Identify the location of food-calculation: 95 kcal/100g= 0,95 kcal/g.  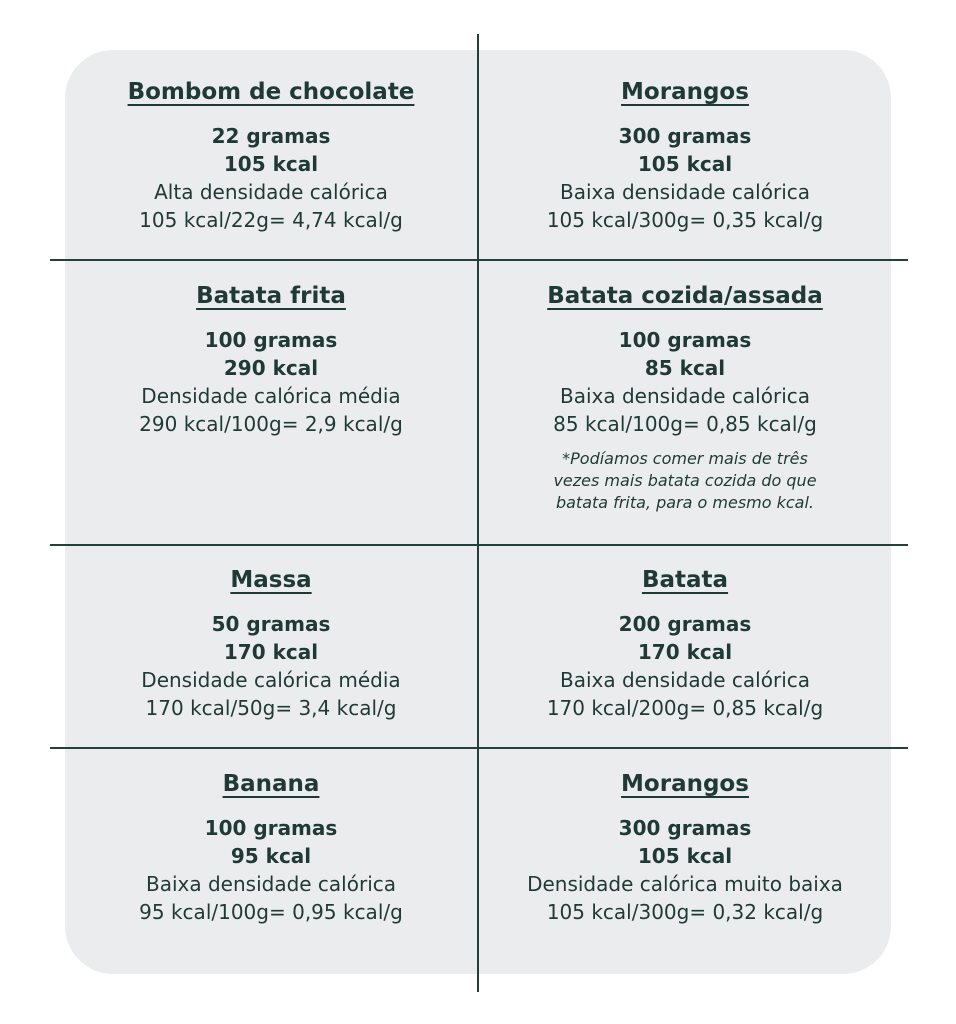
(271, 912).